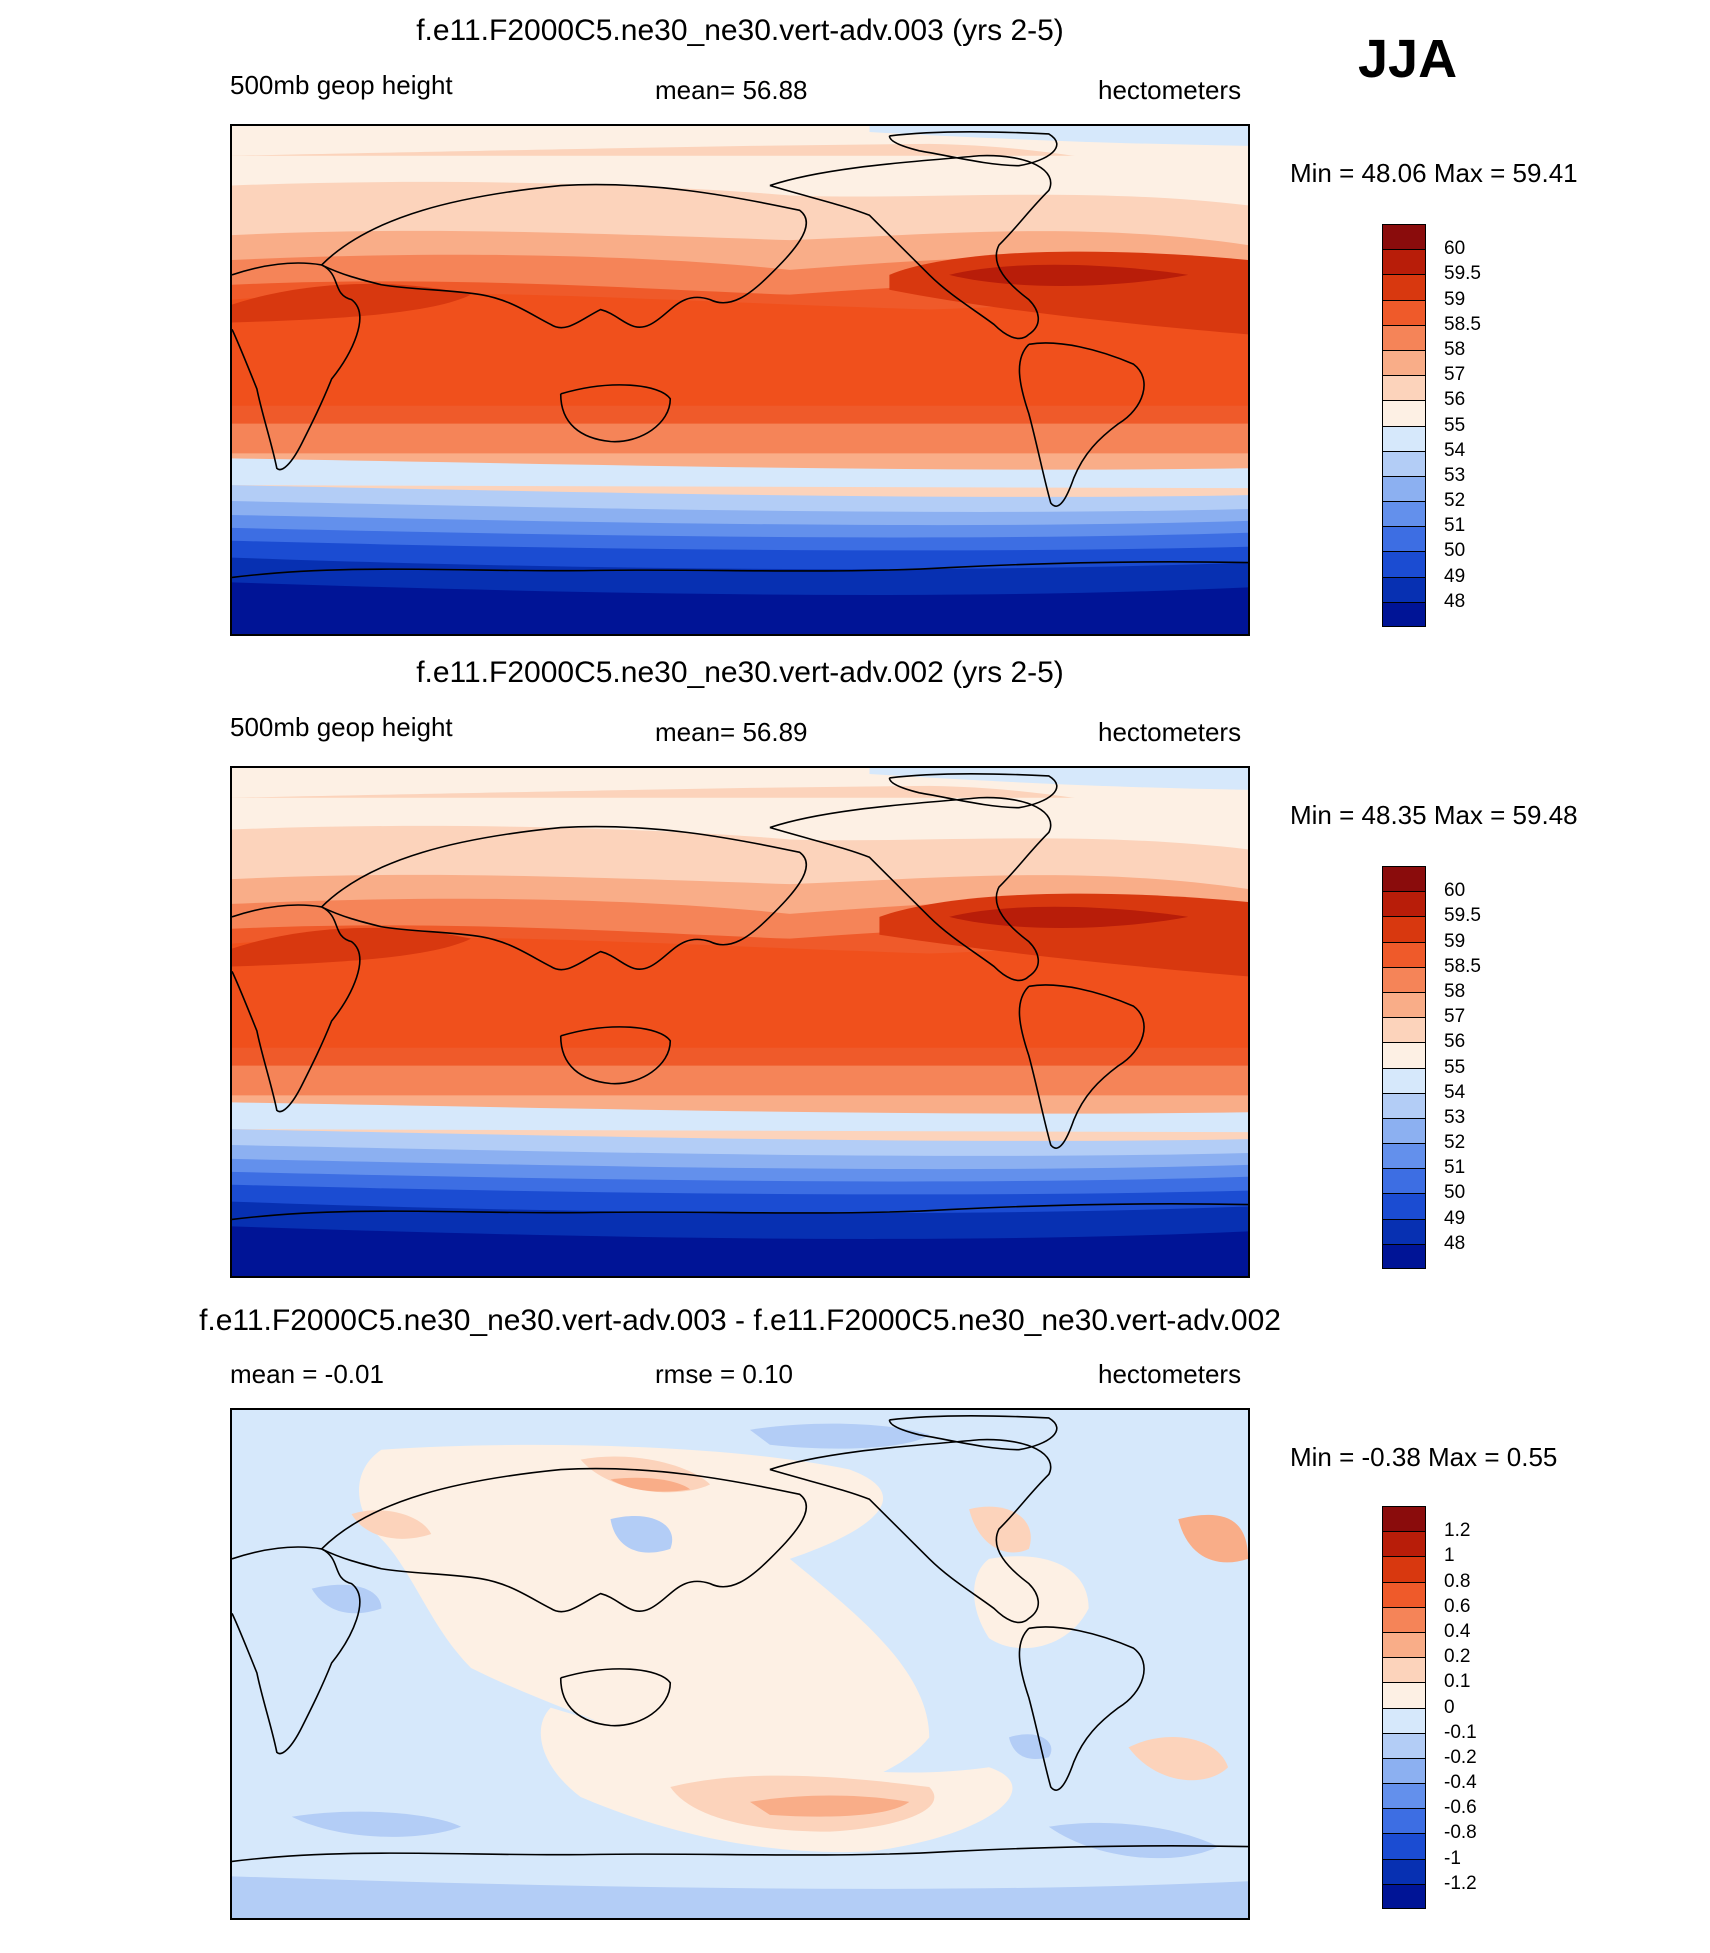  What do you see at coordinates (1170, 1374) in the screenshot?
I see `panel3-units-label: hectometers` at bounding box center [1170, 1374].